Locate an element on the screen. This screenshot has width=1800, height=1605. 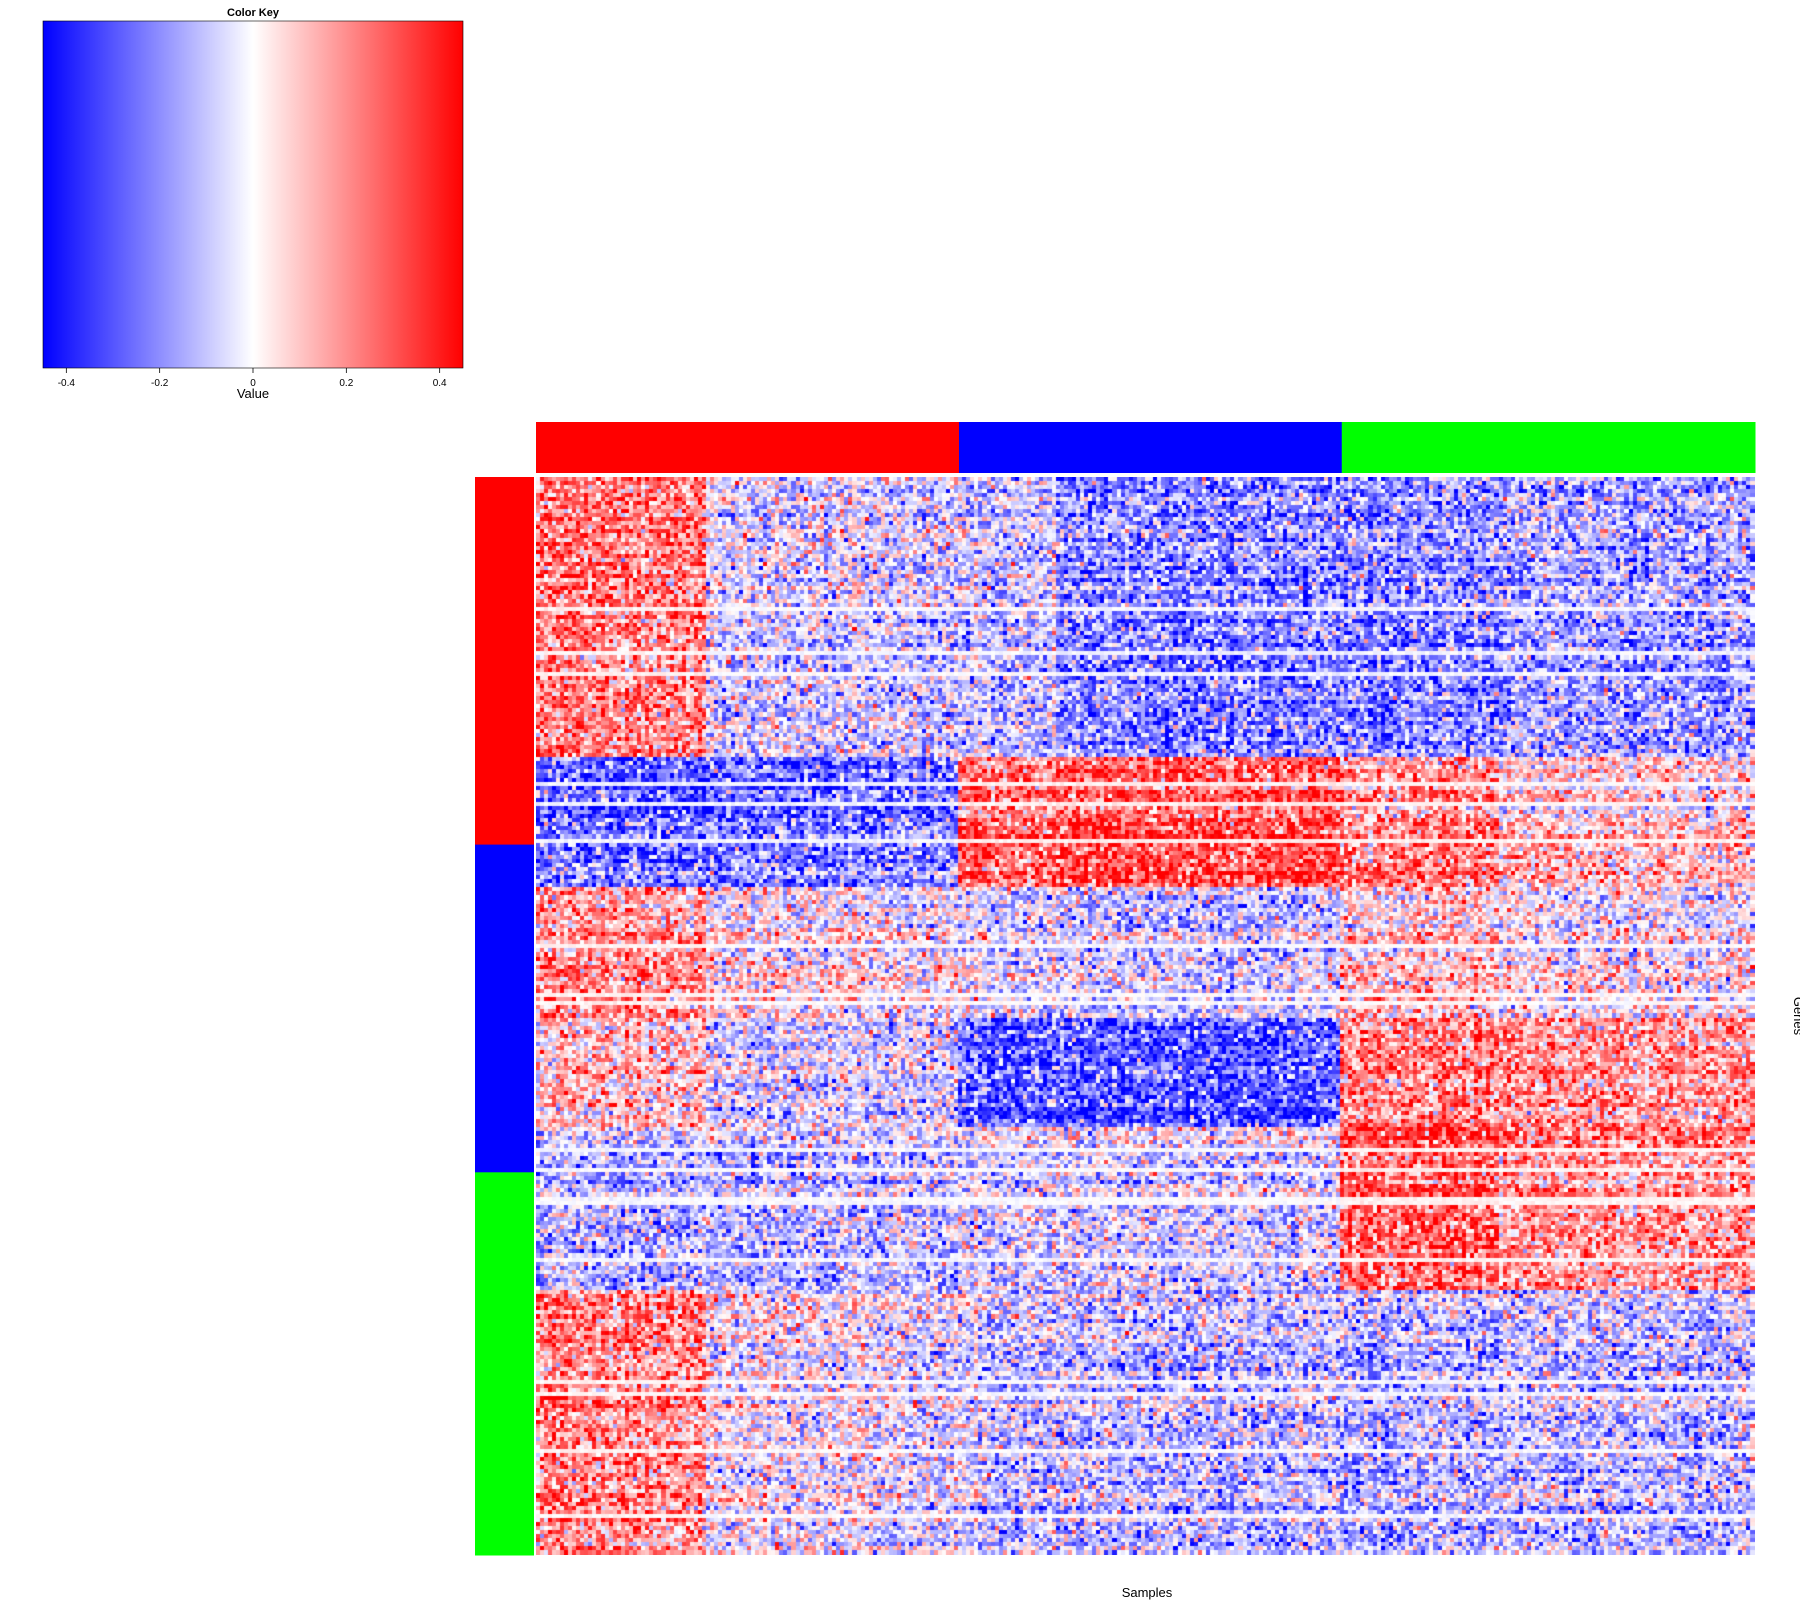
row-side-colors is located at coordinates (504, 1016).